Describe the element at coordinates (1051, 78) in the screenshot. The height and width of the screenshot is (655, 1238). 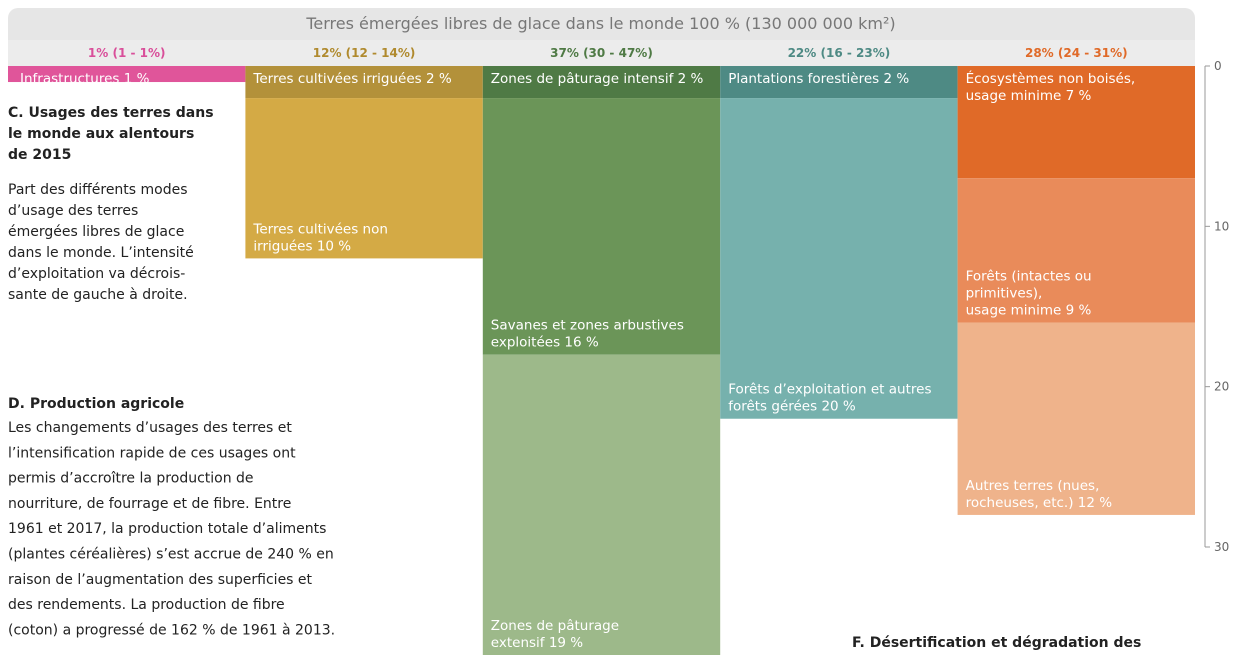
I see `segment-label: Écosystèmes non boisés,` at that location.